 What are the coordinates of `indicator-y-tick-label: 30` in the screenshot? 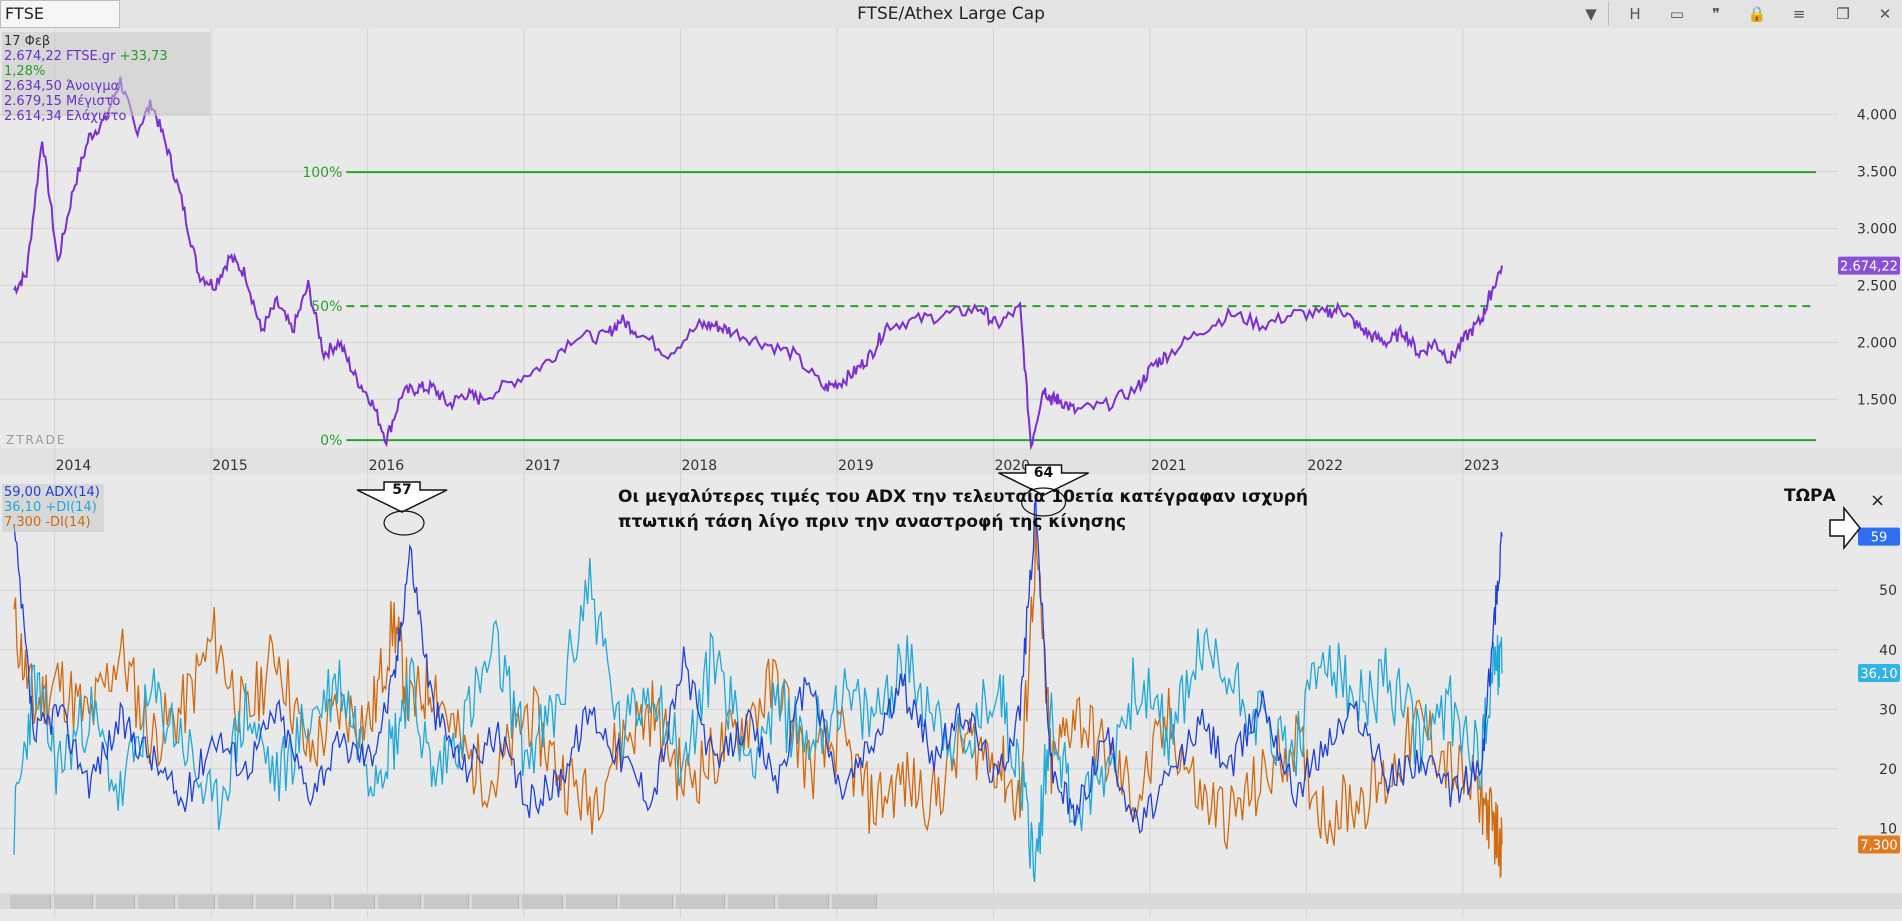 It's located at (1888, 710).